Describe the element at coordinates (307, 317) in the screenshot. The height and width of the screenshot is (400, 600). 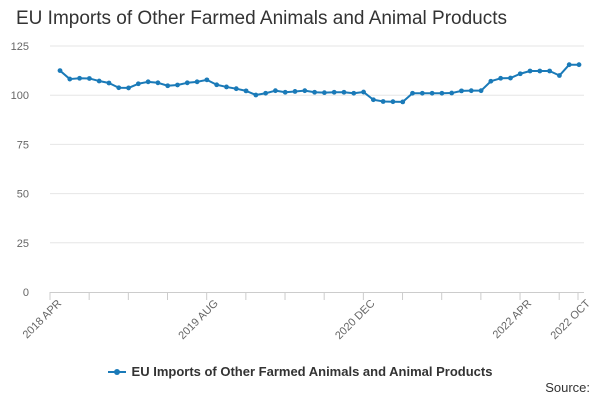
I see `x-axis: 2018 APR 2019 AUG 2020 DEC 2022 APR 2022 OCT` at that location.